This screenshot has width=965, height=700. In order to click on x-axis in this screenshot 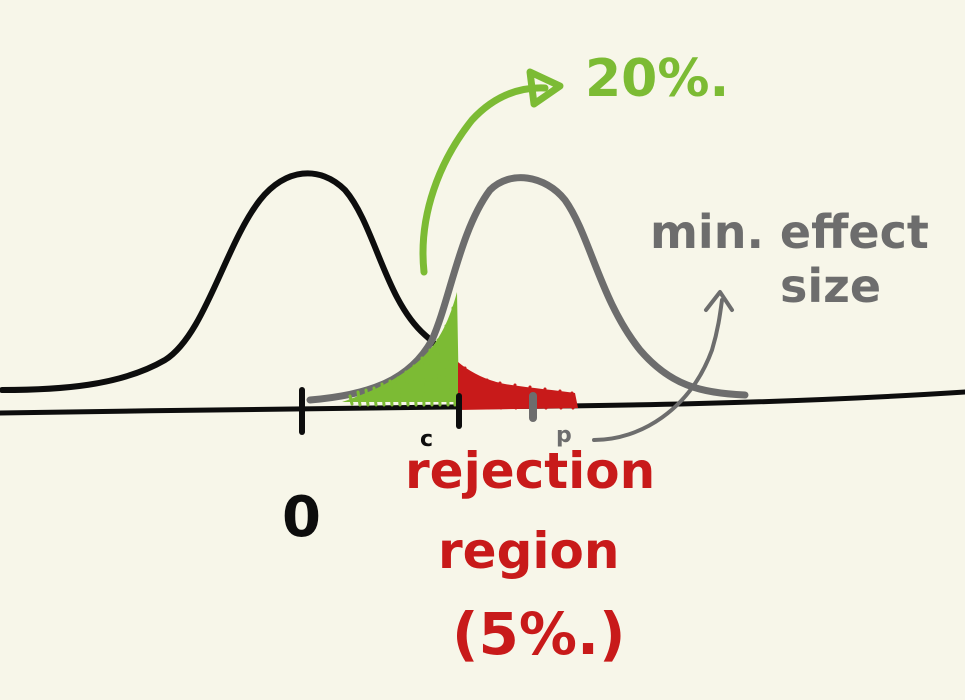, I will do `click(482, 402)`.